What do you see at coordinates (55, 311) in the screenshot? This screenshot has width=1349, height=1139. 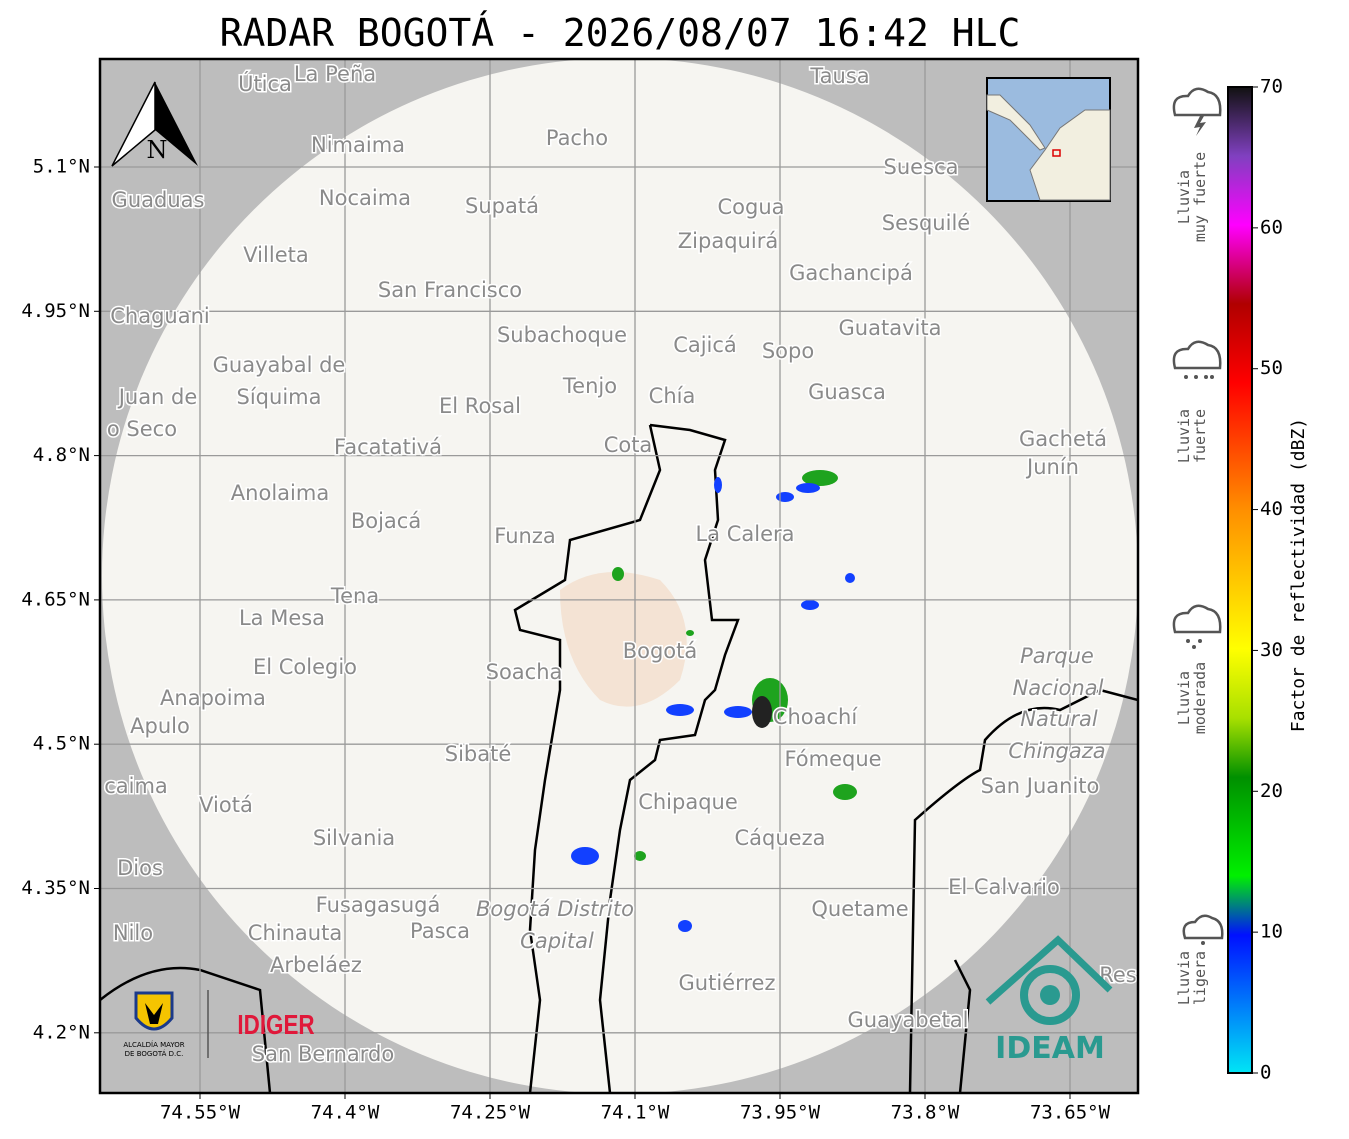 I see `lat-tick-label: 4.95°N` at bounding box center [55, 311].